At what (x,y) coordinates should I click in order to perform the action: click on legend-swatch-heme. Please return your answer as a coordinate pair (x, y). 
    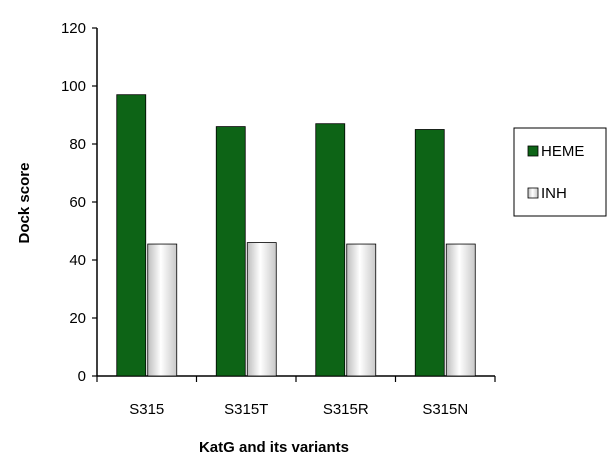
    Looking at the image, I should click on (533, 151).